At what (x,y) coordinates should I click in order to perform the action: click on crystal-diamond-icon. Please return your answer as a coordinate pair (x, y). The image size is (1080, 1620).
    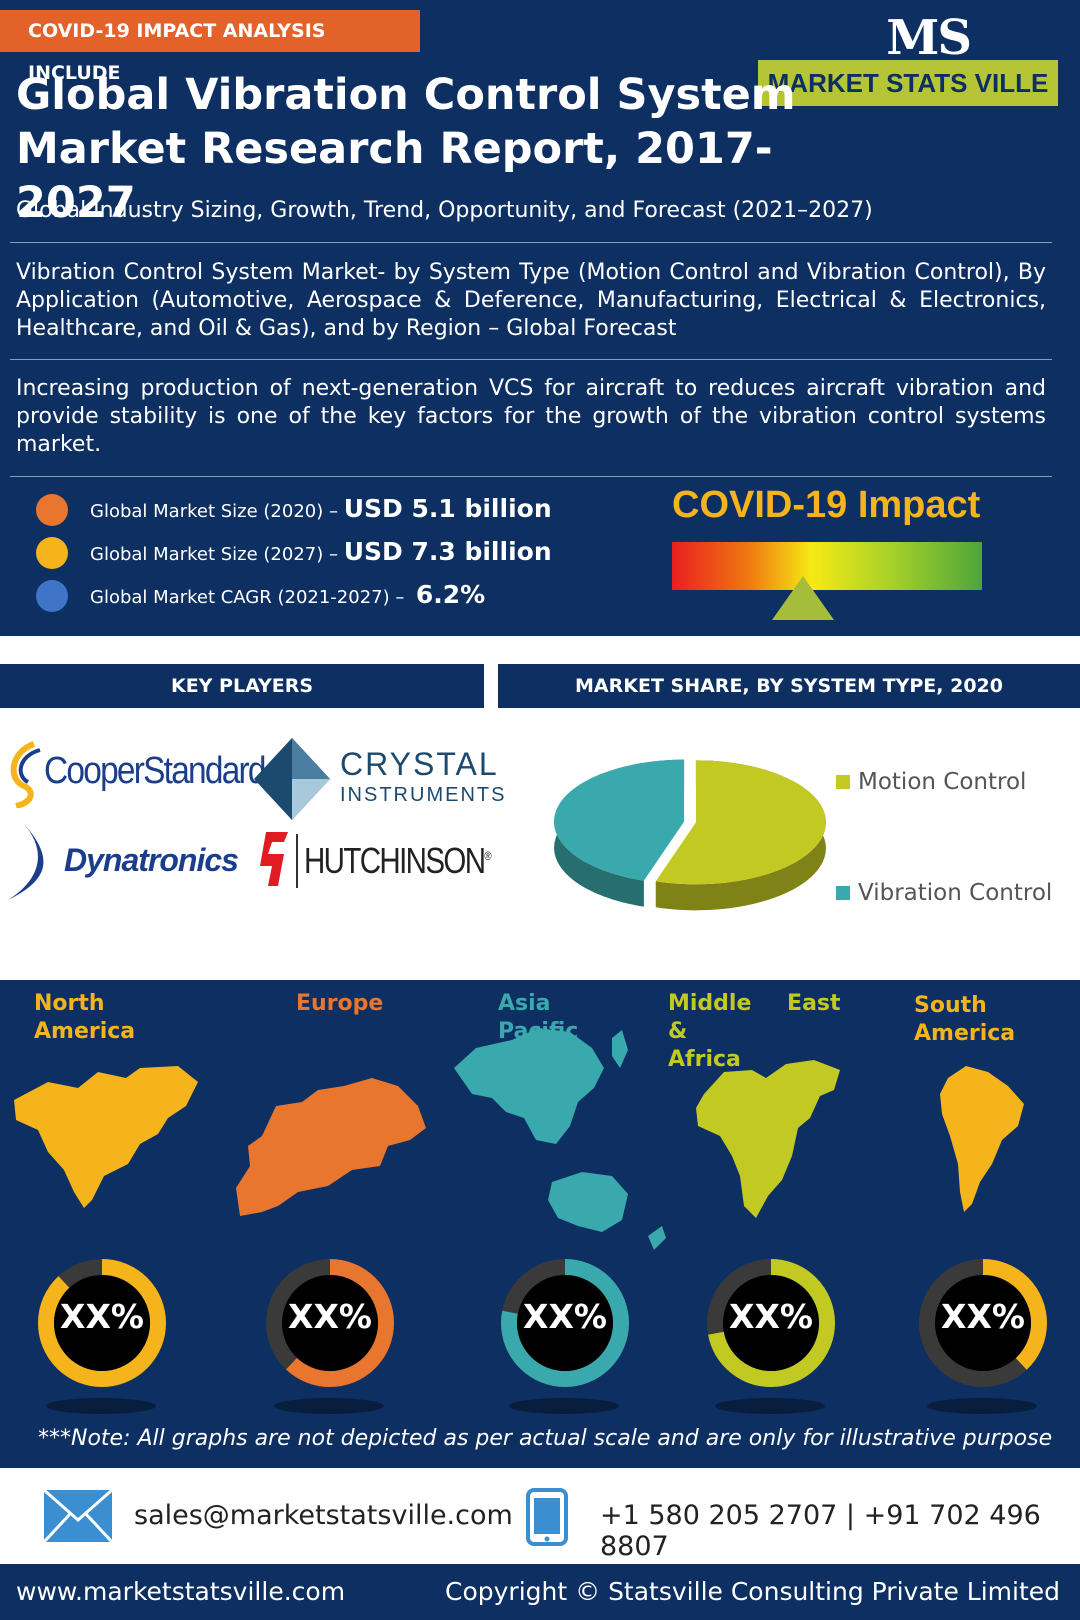
    Looking at the image, I should click on (292, 779).